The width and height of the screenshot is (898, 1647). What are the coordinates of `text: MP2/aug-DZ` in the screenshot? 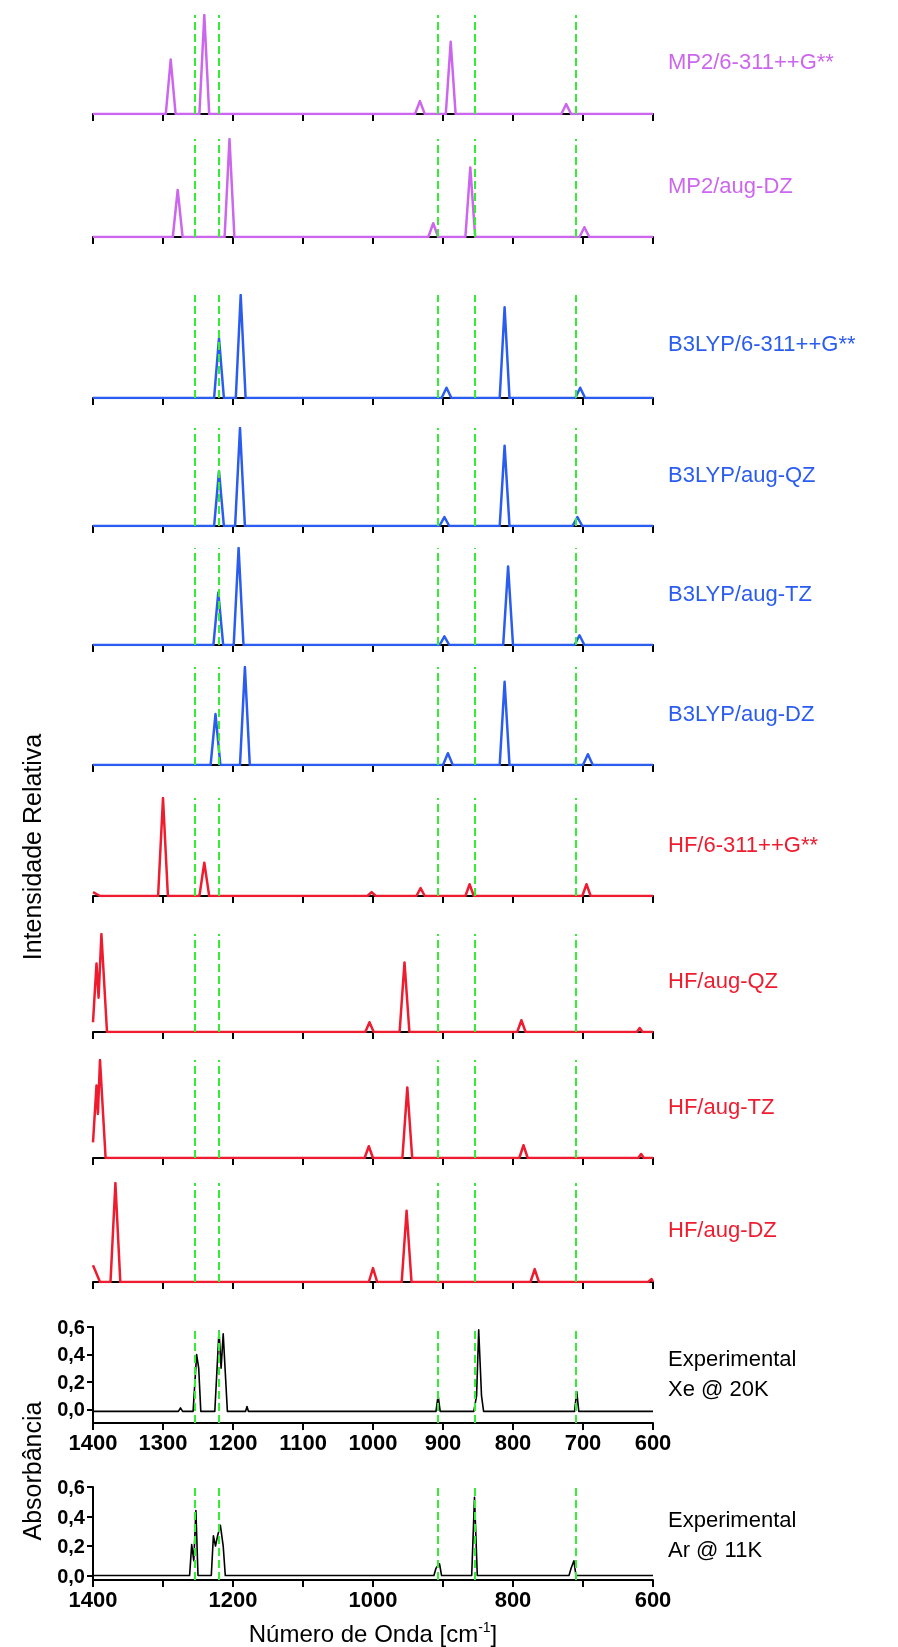 It's located at (730, 185).